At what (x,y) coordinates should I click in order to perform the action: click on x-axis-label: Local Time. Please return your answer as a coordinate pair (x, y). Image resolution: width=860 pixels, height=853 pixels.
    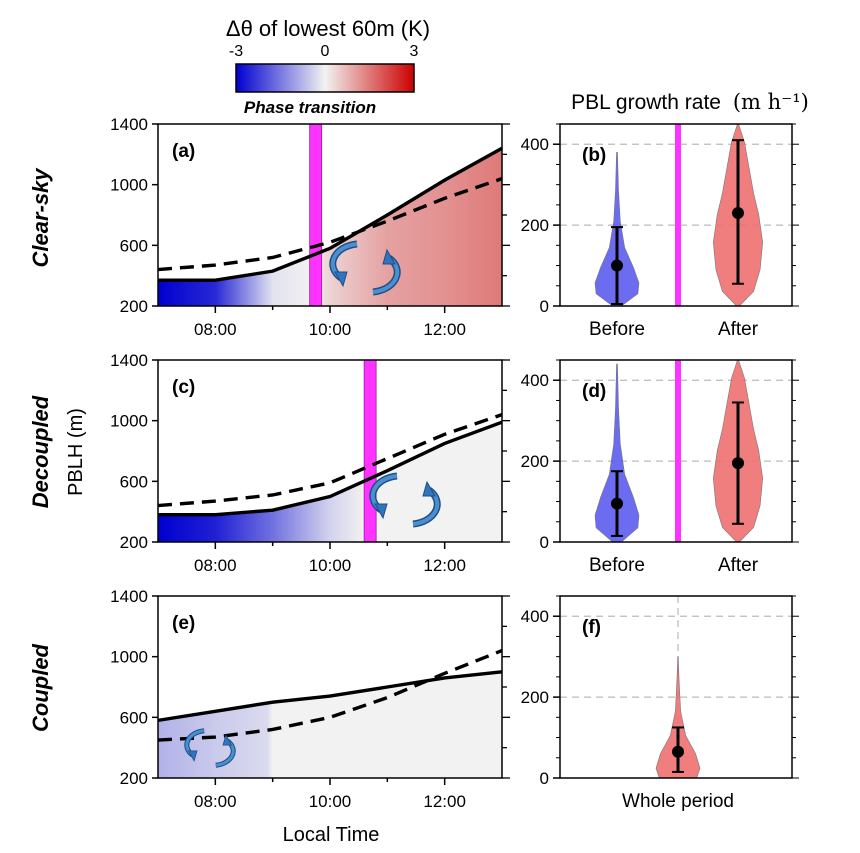
    Looking at the image, I should click on (331, 835).